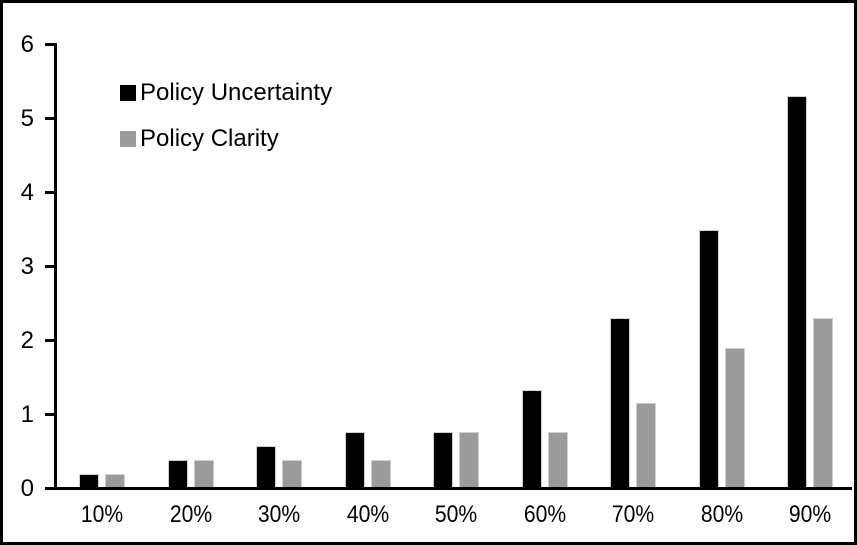 The image size is (857, 545). I want to click on y-tick-label: 0, so click(27, 488).